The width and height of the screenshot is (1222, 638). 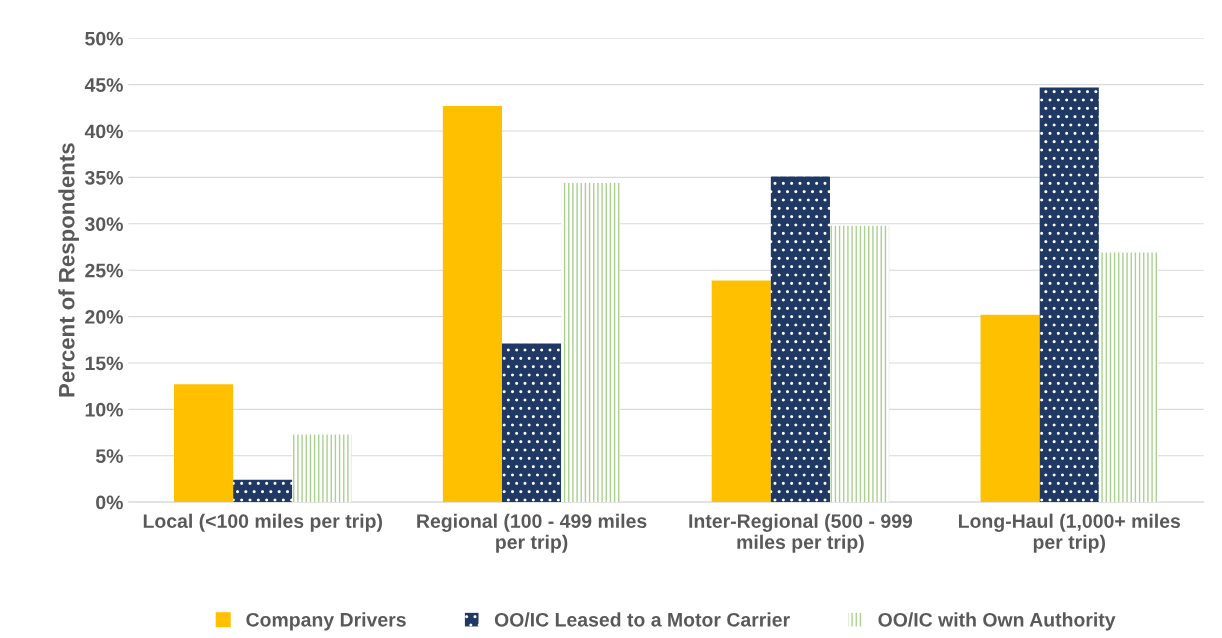 What do you see at coordinates (103, 85) in the screenshot?
I see `y-tick-label: 45%` at bounding box center [103, 85].